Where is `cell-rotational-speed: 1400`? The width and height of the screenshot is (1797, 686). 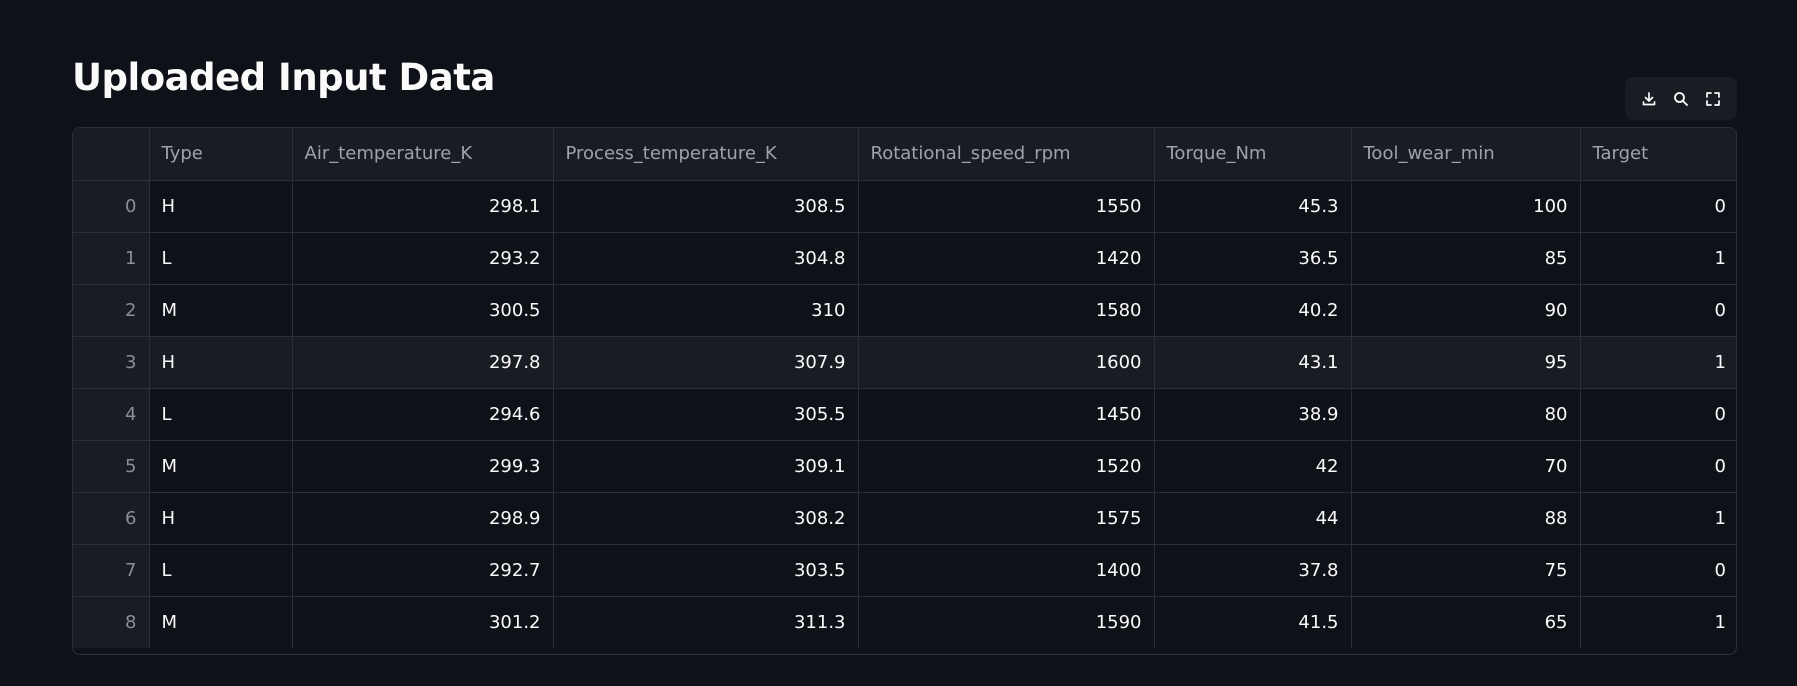
cell-rotational-speed: 1400 is located at coordinates (1006, 570).